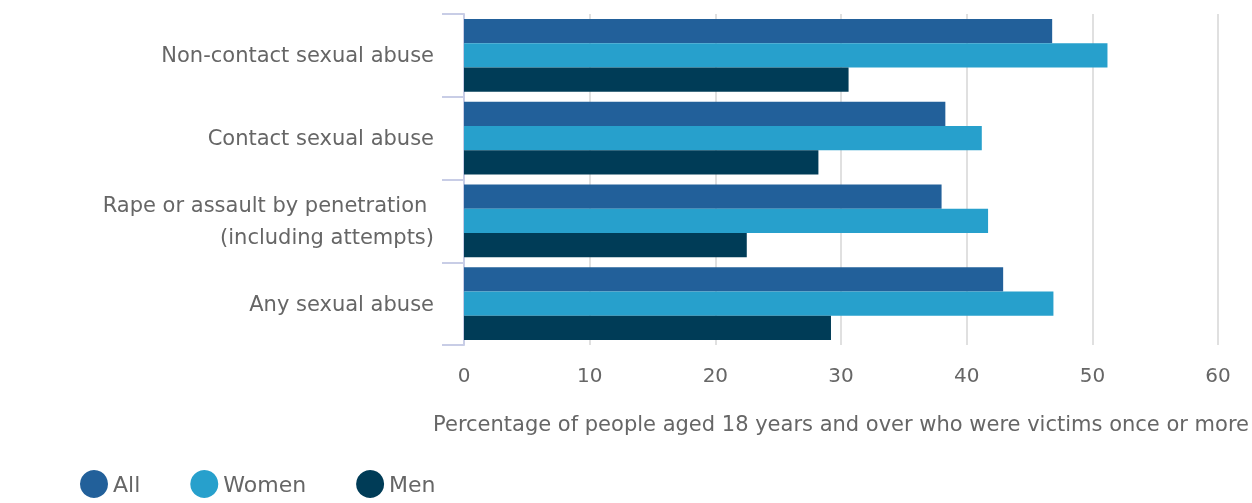 The width and height of the screenshot is (1252, 503). What do you see at coordinates (297, 55) in the screenshot?
I see `y-tick-label: Non-contact sexual abuse` at bounding box center [297, 55].